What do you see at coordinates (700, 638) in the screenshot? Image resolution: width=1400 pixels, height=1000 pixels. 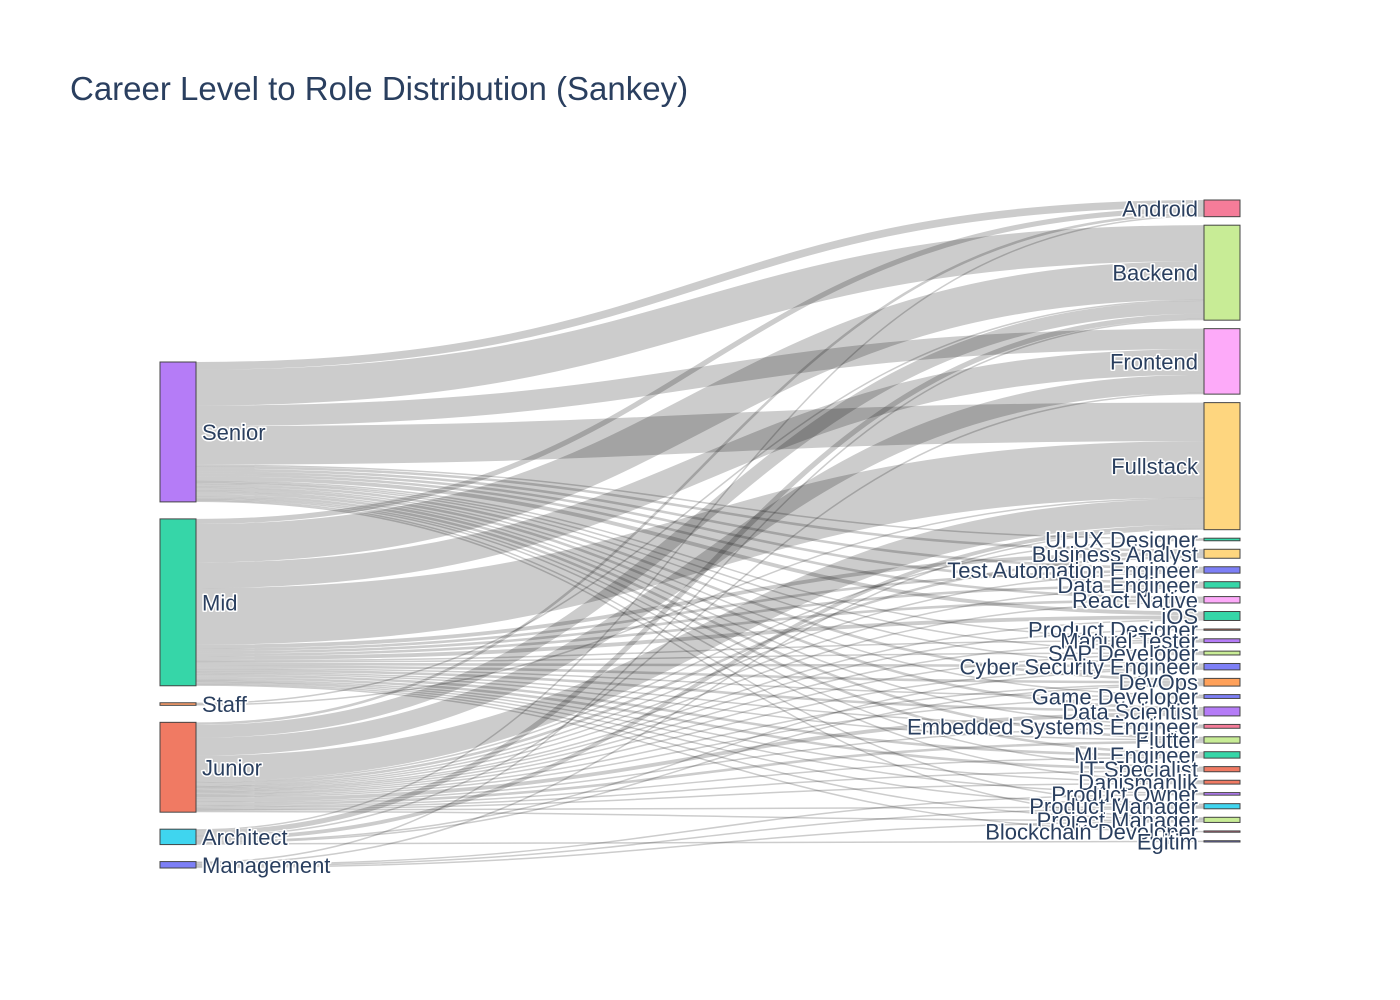 I see `link-mid-to-ios` at bounding box center [700, 638].